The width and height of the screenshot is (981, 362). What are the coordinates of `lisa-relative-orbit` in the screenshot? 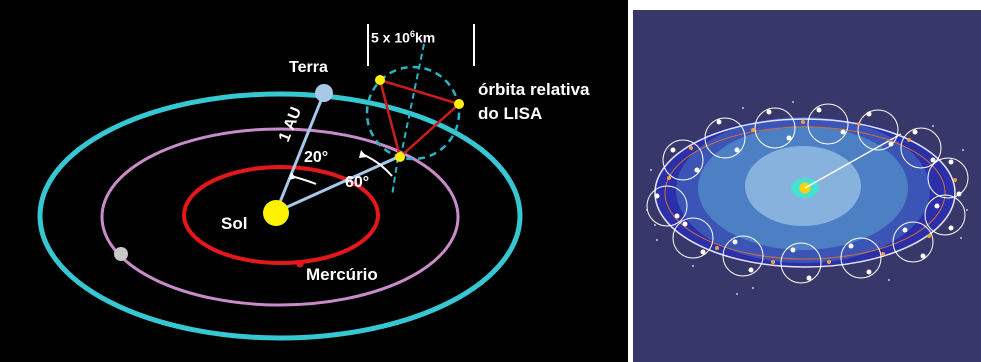 It's located at (413, 113).